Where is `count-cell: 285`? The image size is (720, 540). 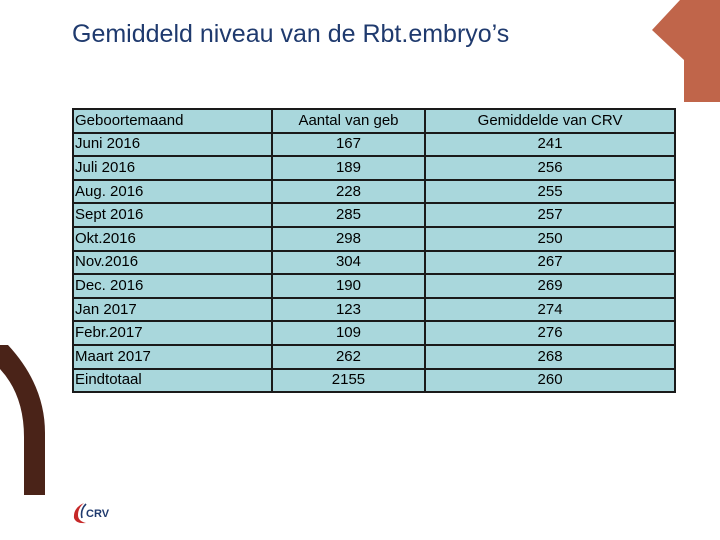 count-cell: 285 is located at coordinates (348, 215).